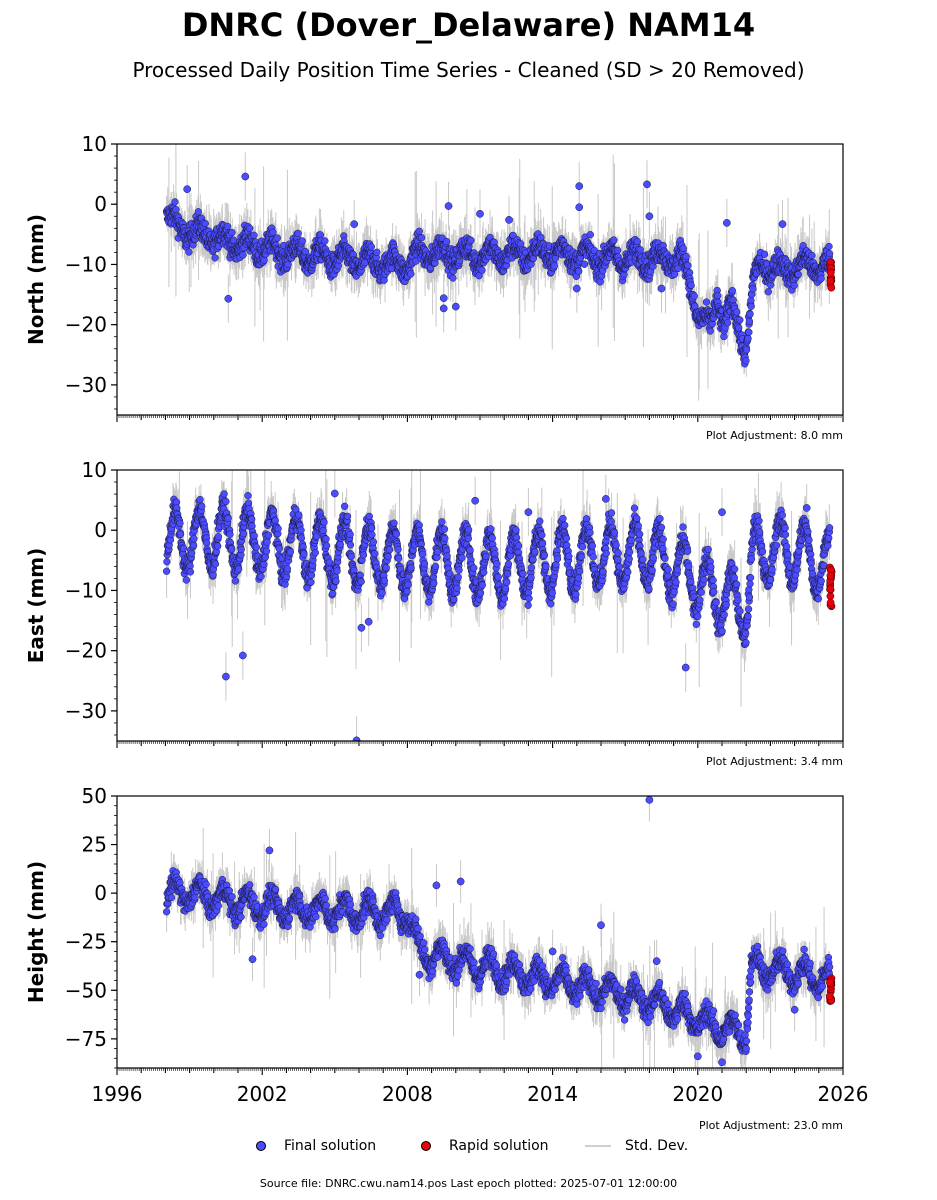 The height and width of the screenshot is (1200, 937). Describe the element at coordinates (100, 204) in the screenshot. I see `y-tick-label: 0` at that location.